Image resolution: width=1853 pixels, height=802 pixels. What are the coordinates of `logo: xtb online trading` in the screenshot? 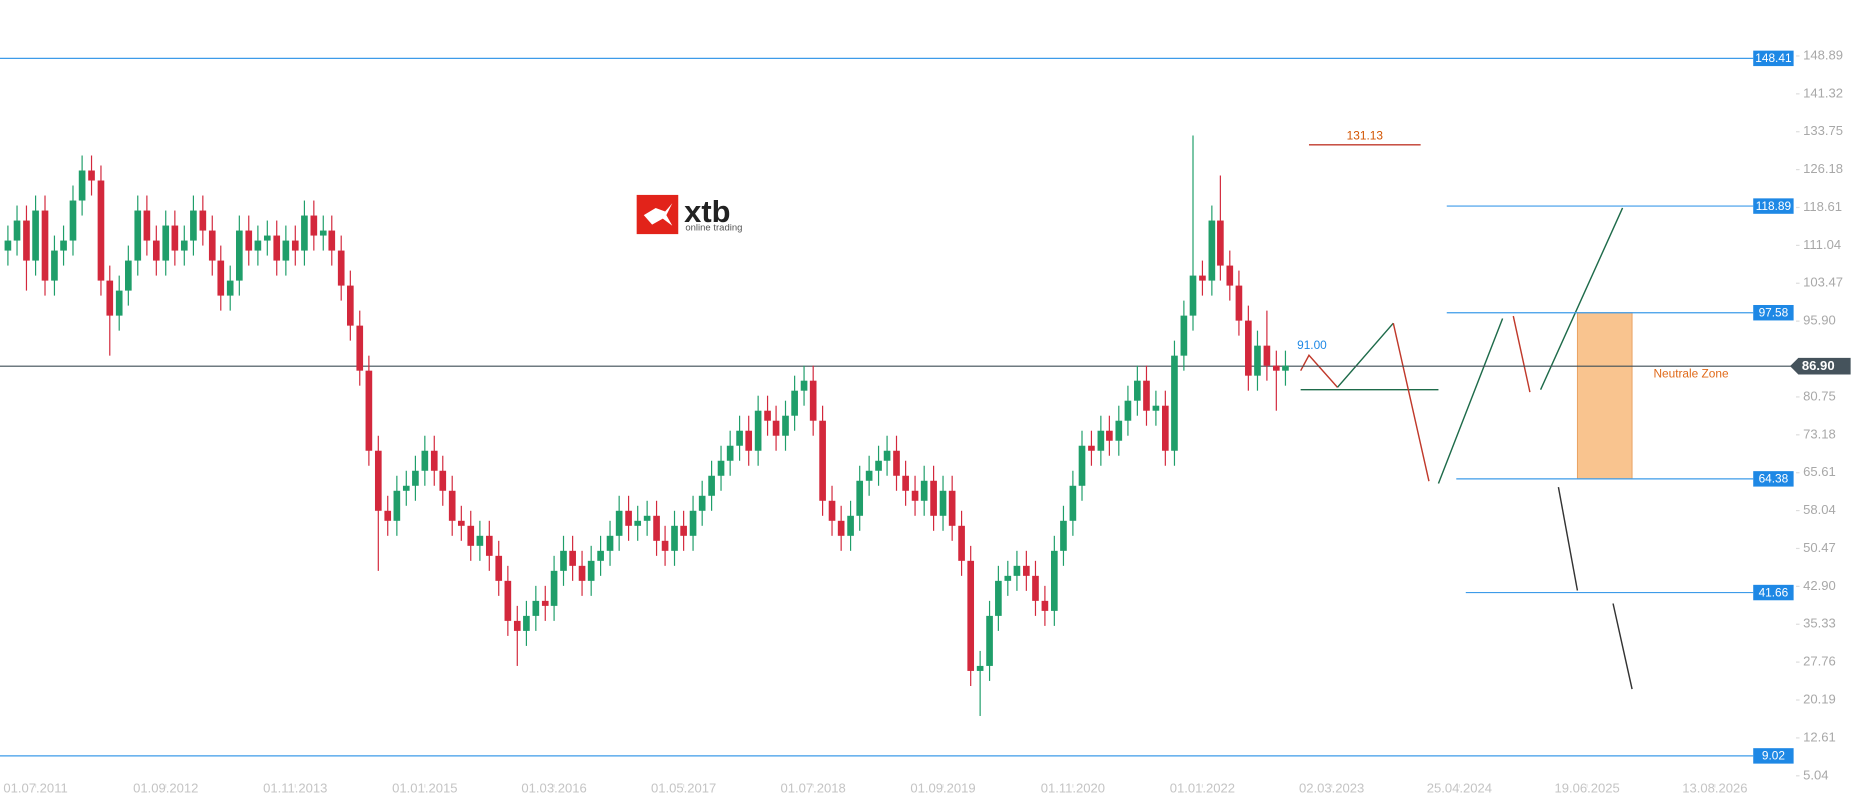 It's located at (689, 214).